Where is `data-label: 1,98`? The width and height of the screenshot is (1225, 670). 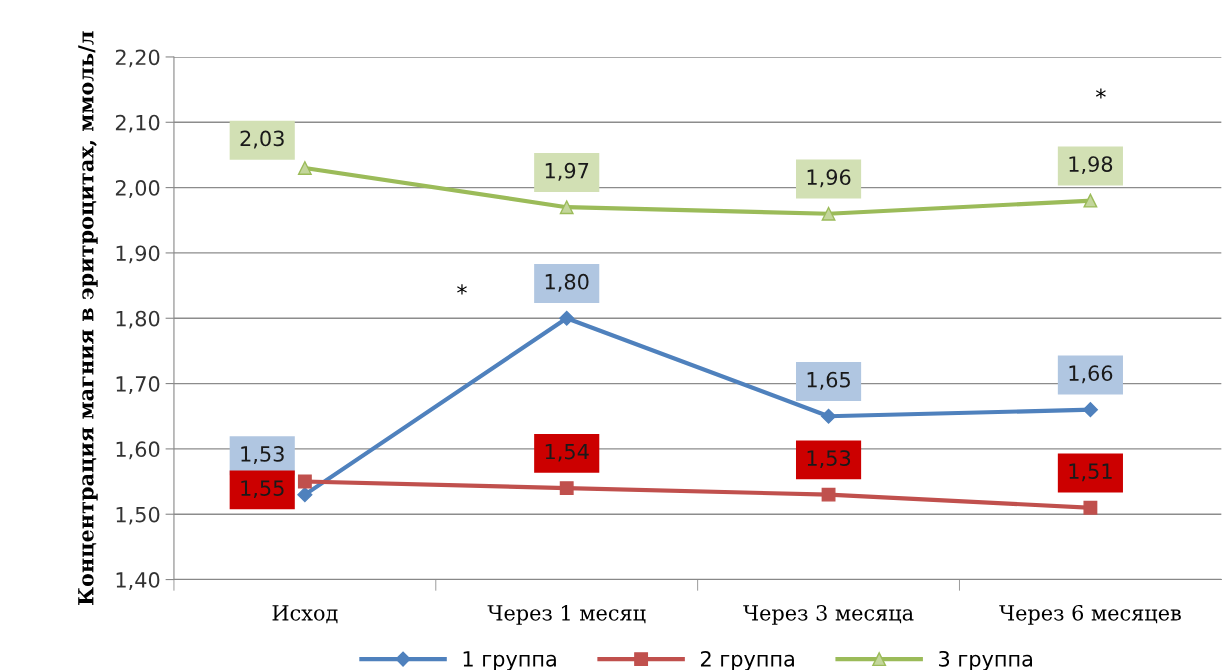 data-label: 1,98 is located at coordinates (1091, 165).